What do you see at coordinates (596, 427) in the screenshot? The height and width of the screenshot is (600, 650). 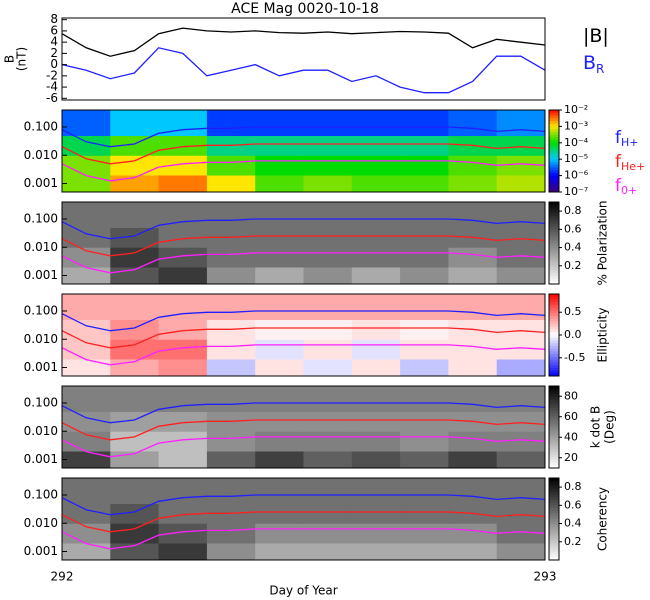 I see `colorbar-label: k dot B` at bounding box center [596, 427].